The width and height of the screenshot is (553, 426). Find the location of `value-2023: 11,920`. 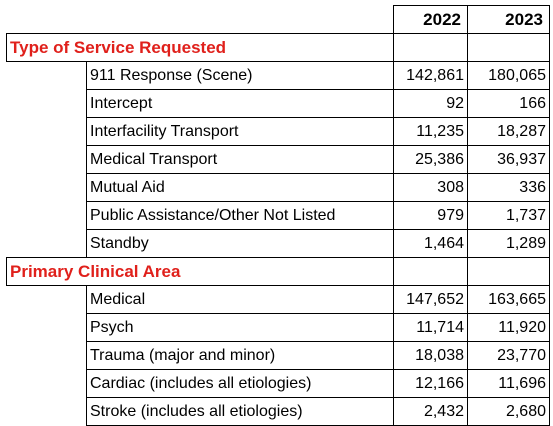

value-2023: 11,920 is located at coordinates (508, 327).